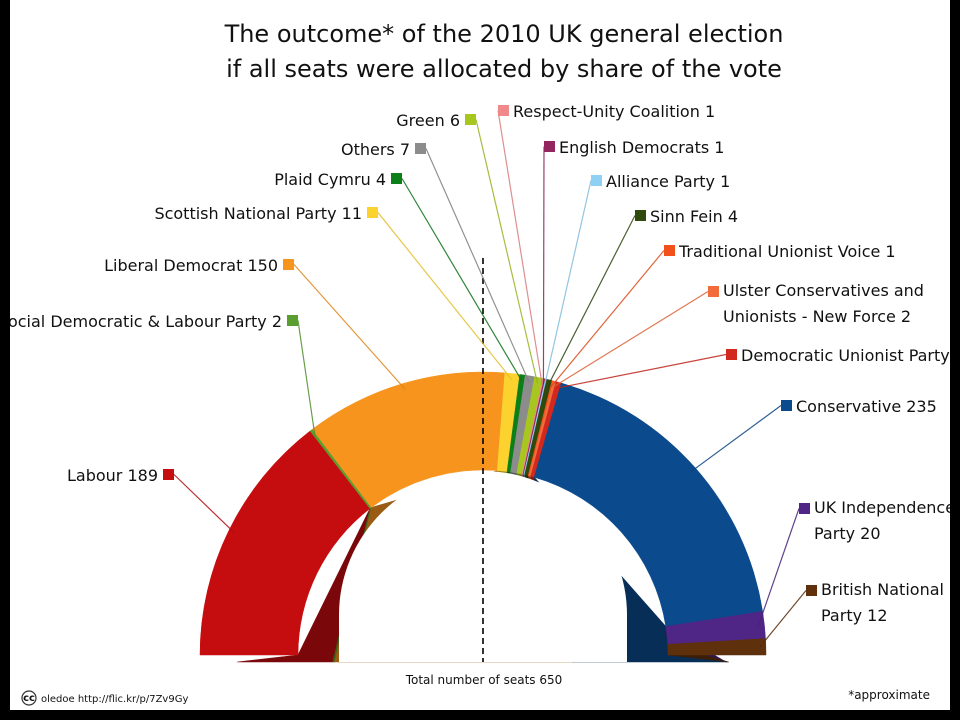 This screenshot has height=720, width=960. I want to click on label-british-national-party: British National Party 12, so click(882, 602).